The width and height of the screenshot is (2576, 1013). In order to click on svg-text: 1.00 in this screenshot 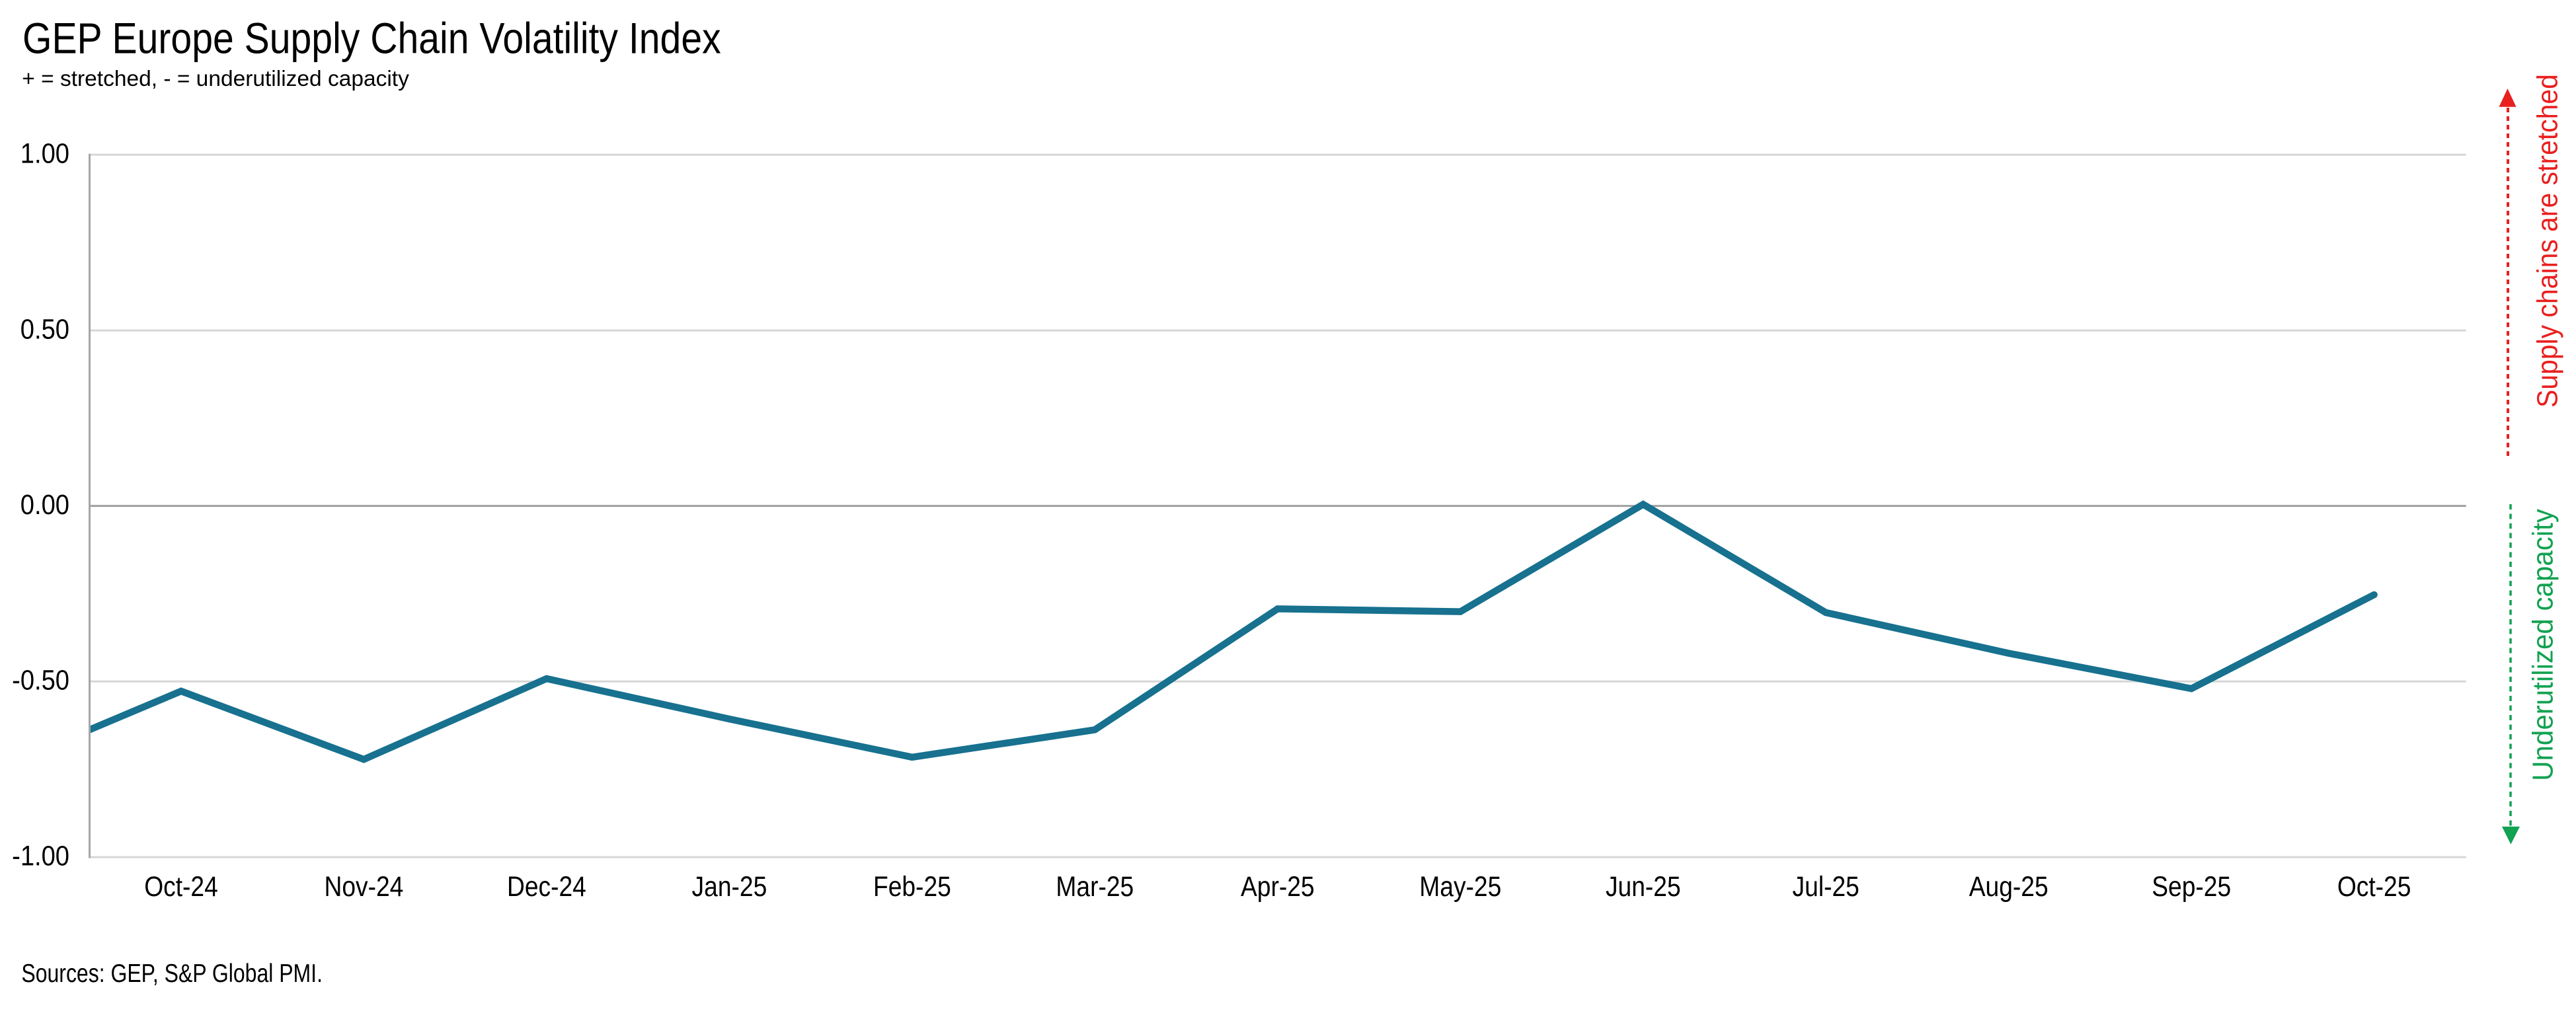, I will do `click(44, 153)`.